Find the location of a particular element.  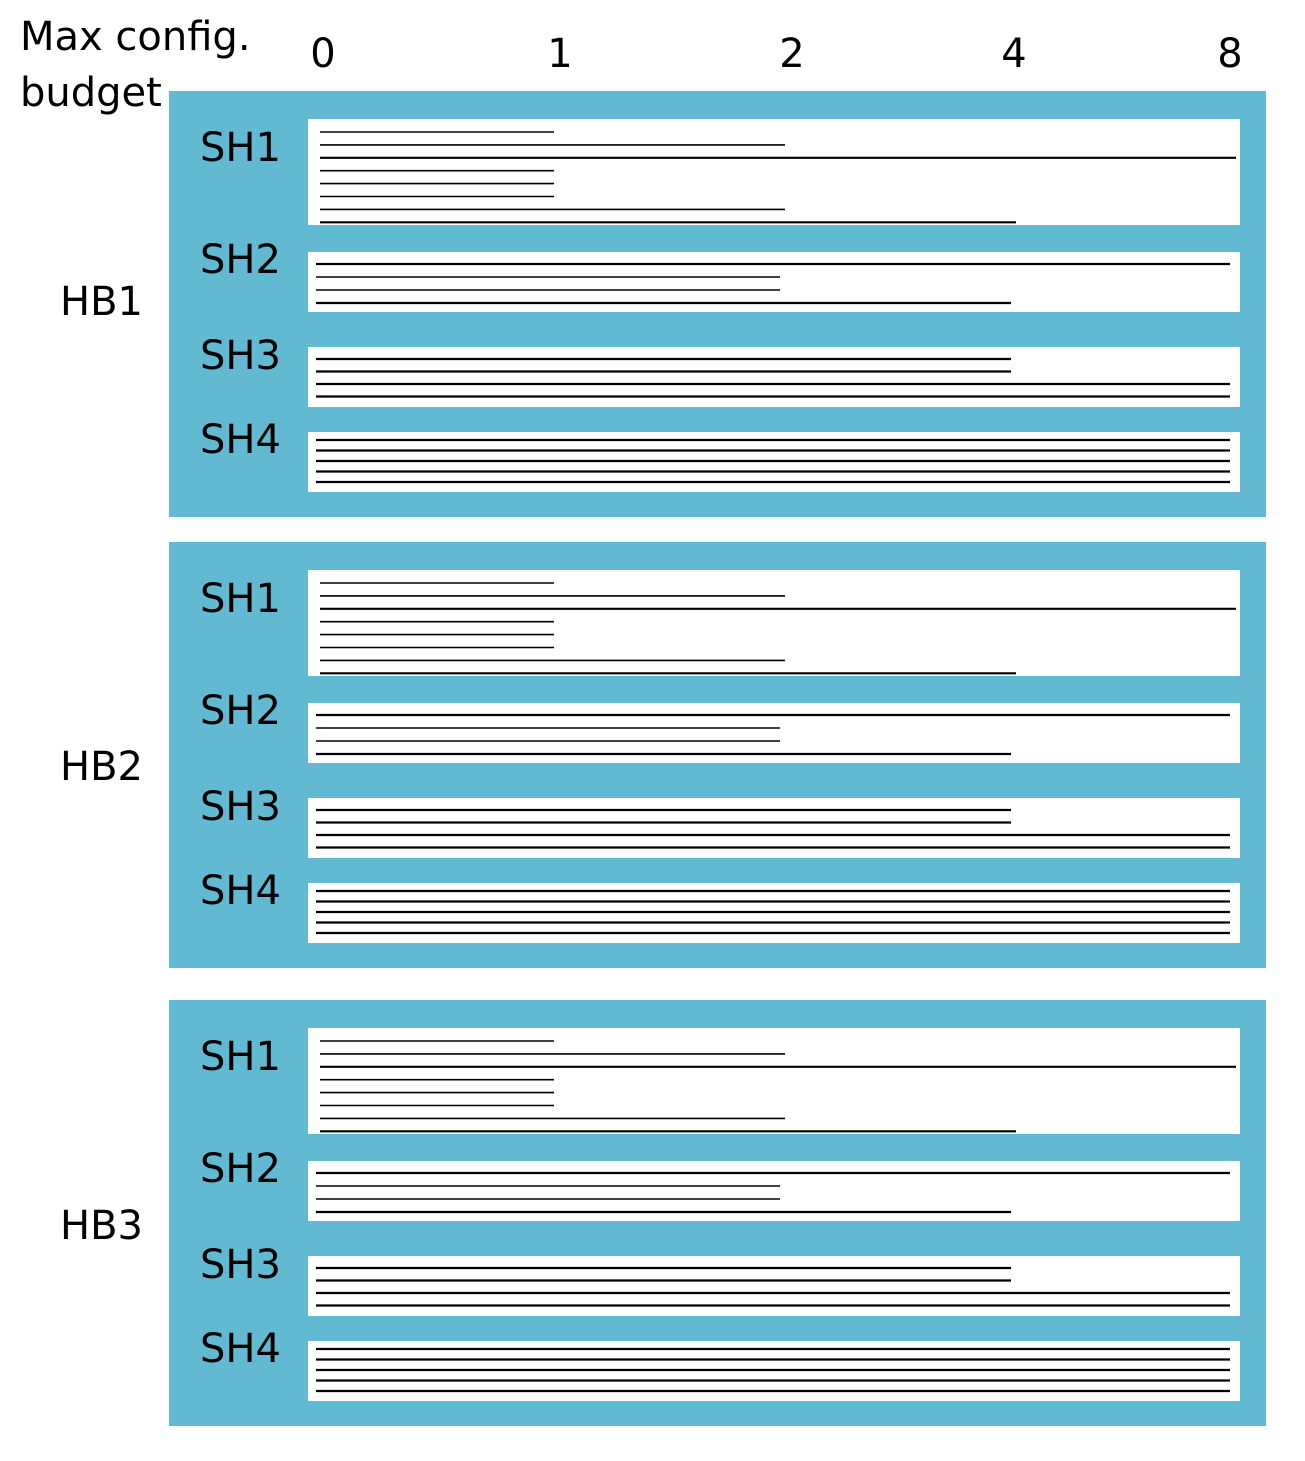

axis-title-line2: budget is located at coordinates (91, 93).